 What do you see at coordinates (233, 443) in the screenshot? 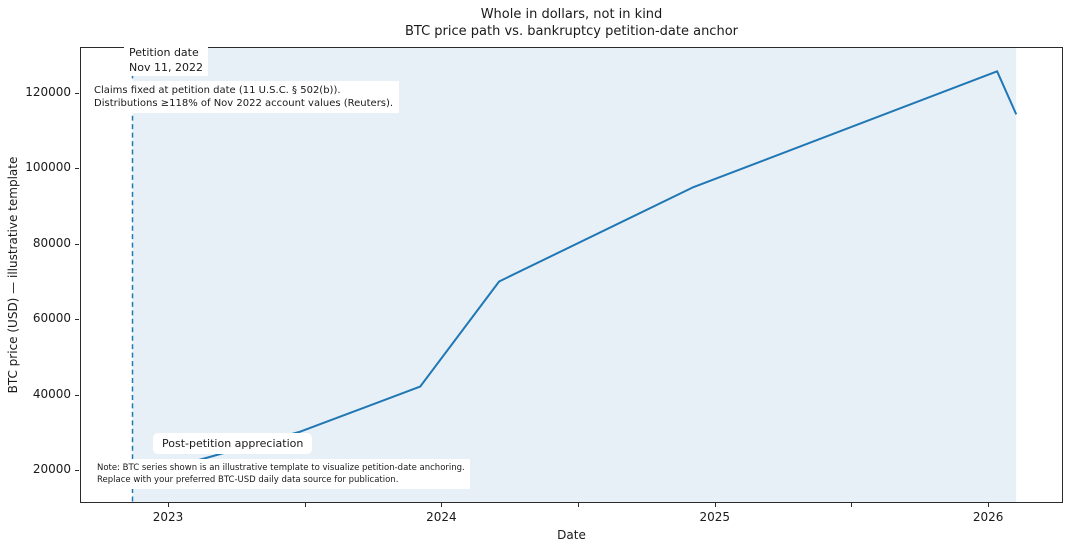
I see `post-petition-annotation: Post-petition appreciation` at bounding box center [233, 443].